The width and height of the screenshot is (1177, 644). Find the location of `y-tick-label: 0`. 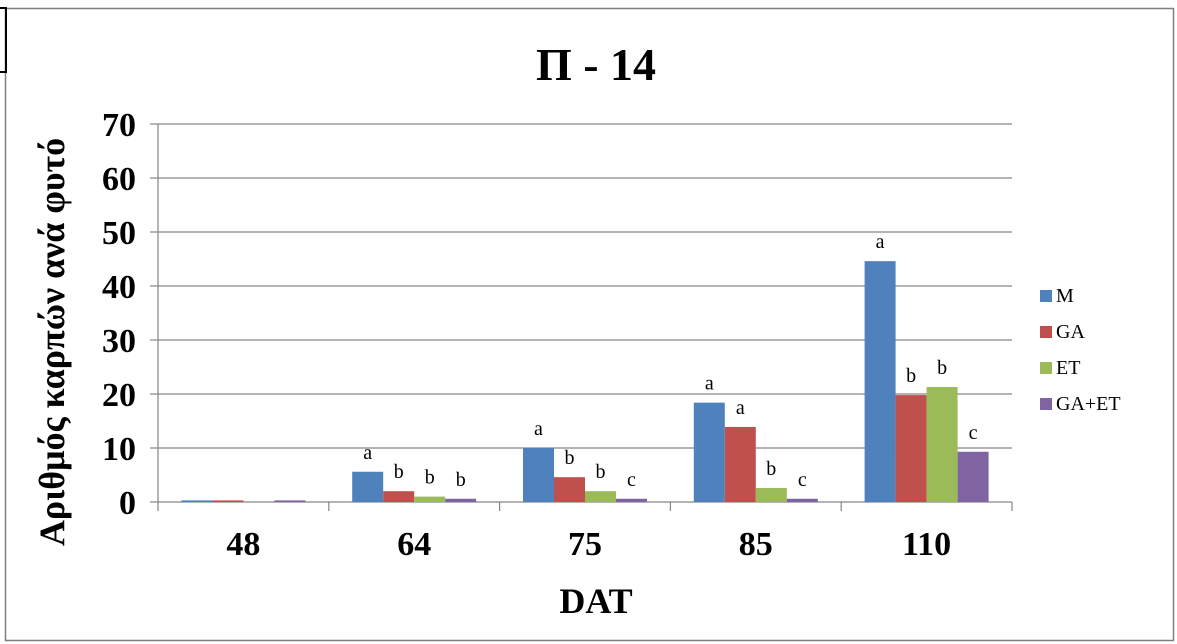

y-tick-label: 0 is located at coordinates (127, 503).